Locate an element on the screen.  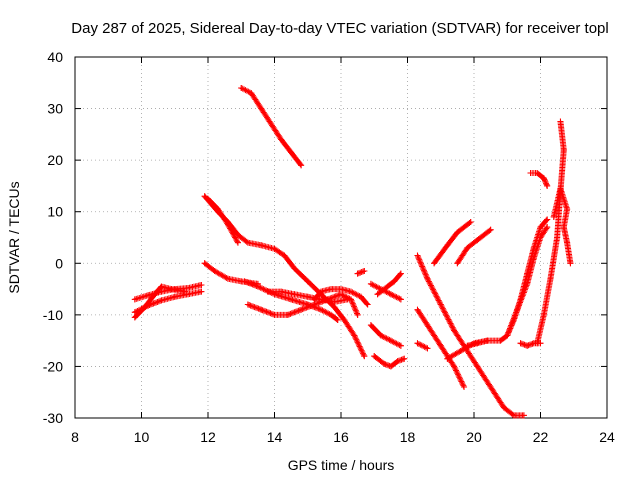
x-tick-label: 16 is located at coordinates (341, 437).